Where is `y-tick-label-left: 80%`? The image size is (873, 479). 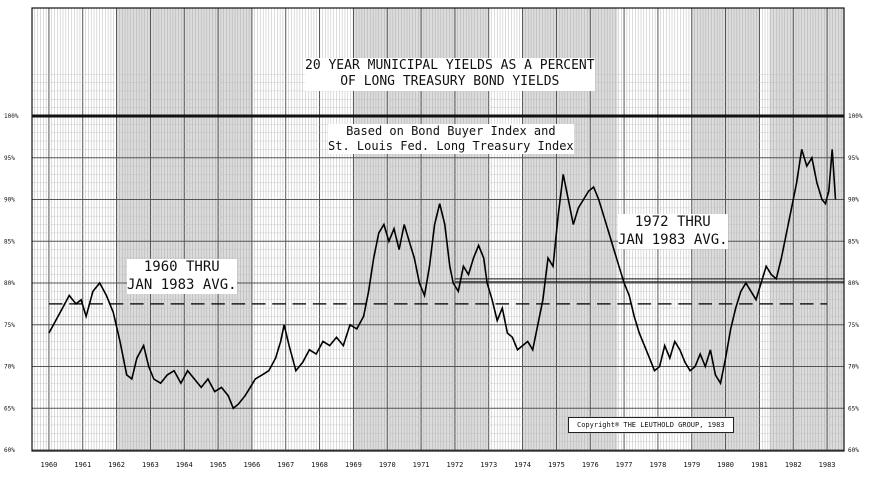
y-tick-label-left: 80% is located at coordinates (9, 283).